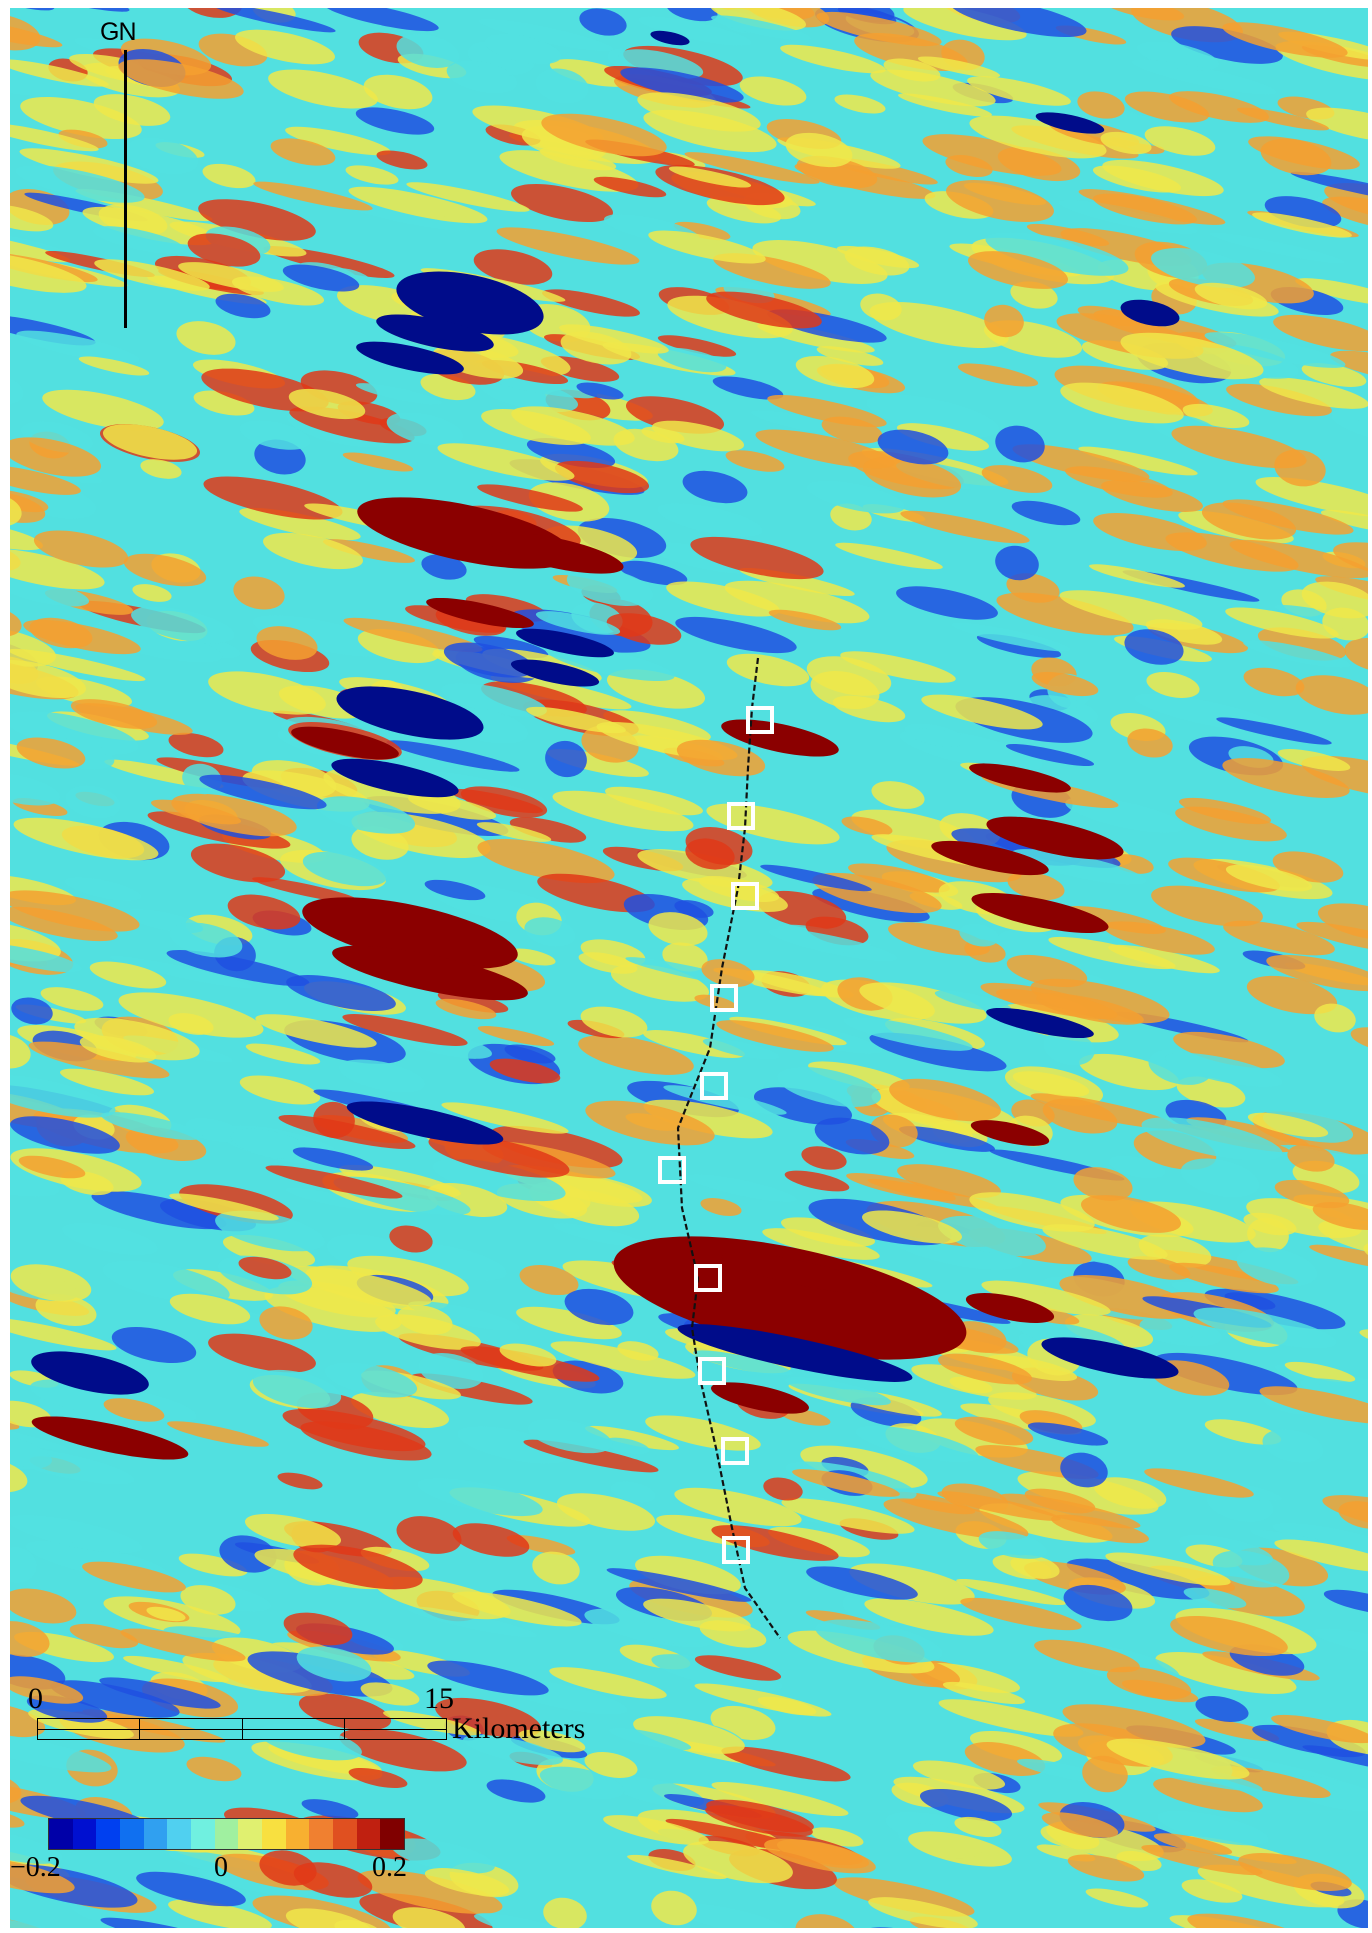  I want to click on scale-segment, so click(88, 1729).